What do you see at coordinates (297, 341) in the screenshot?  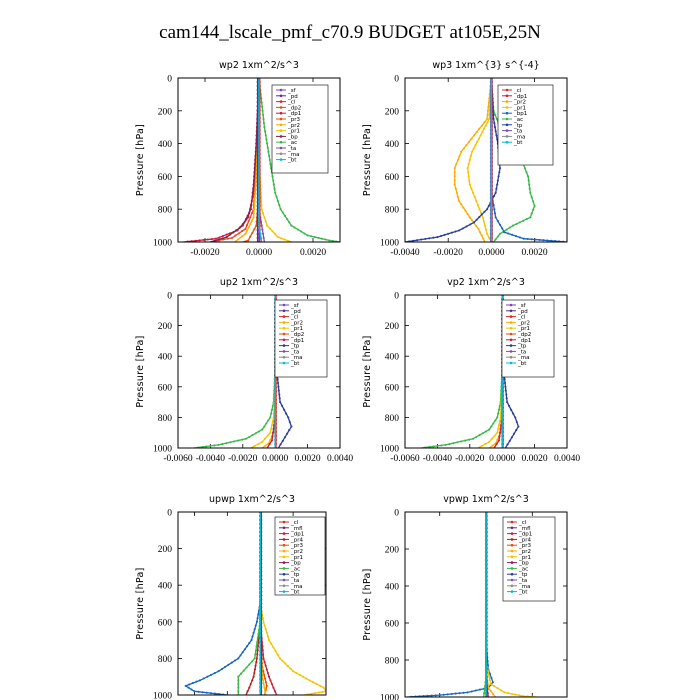 I see `legend-label: _dp1` at bounding box center [297, 341].